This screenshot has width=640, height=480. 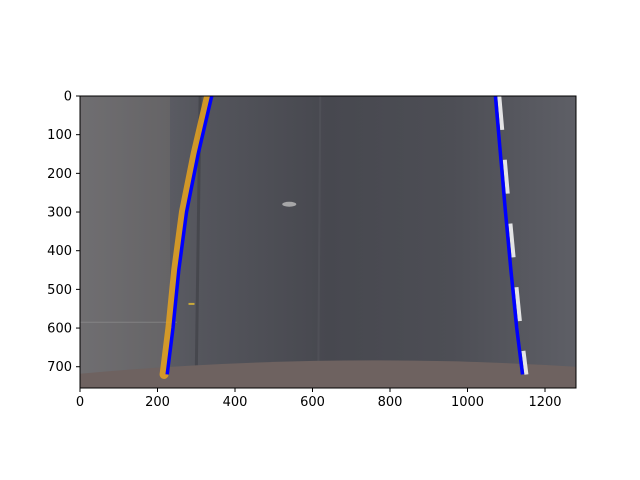 I want to click on road-shoulder-left, so click(x=125, y=242).